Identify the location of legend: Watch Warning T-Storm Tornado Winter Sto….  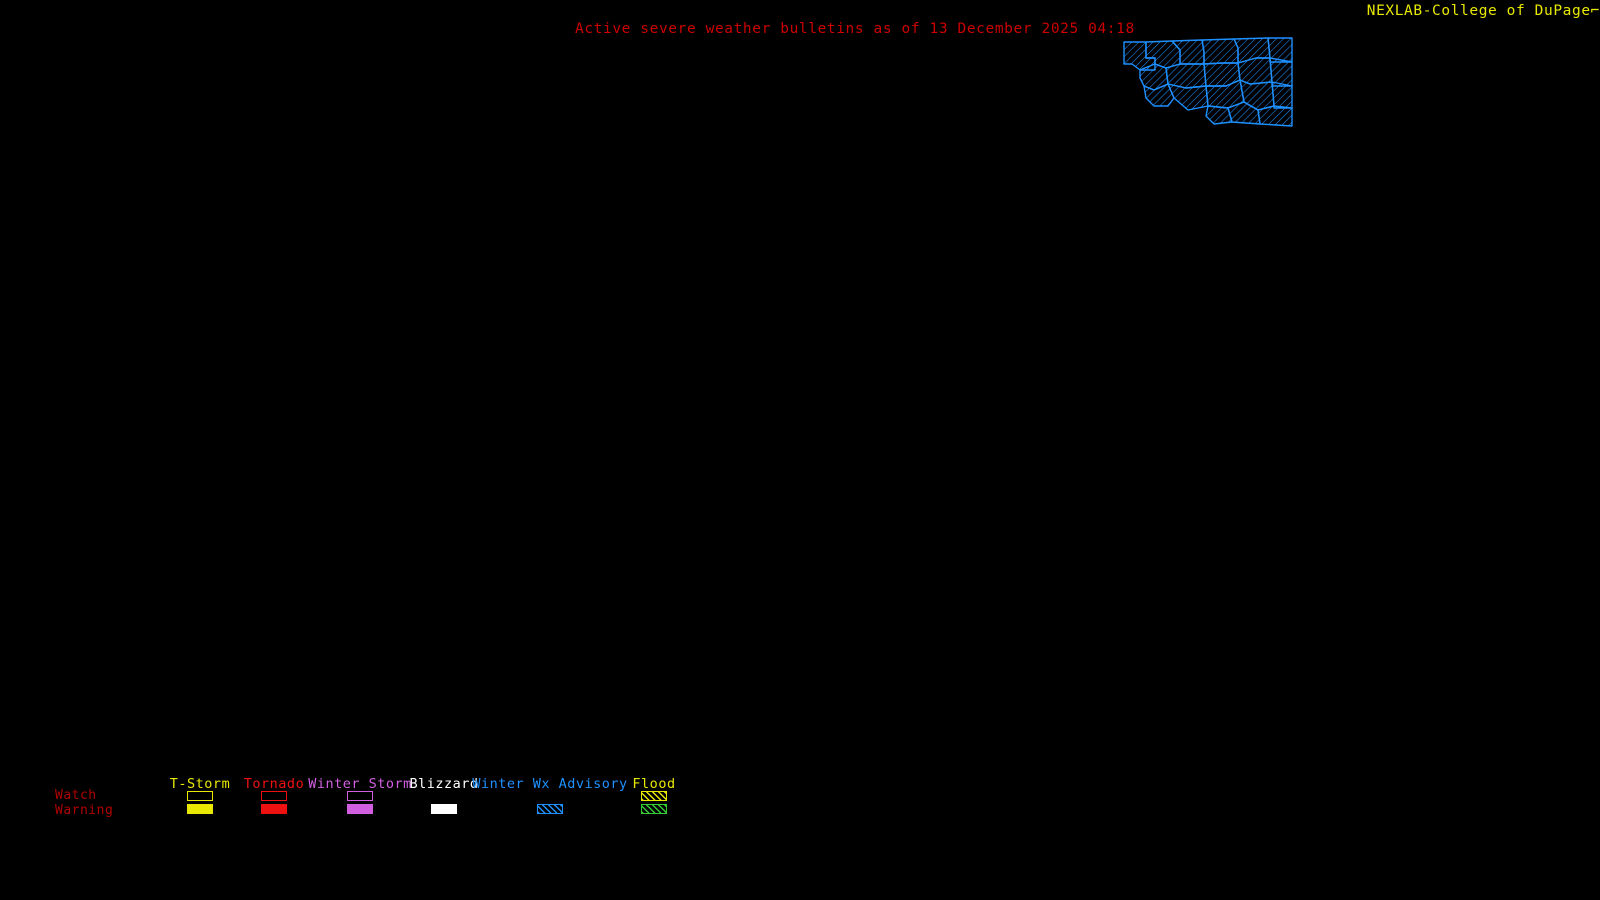
(362, 799).